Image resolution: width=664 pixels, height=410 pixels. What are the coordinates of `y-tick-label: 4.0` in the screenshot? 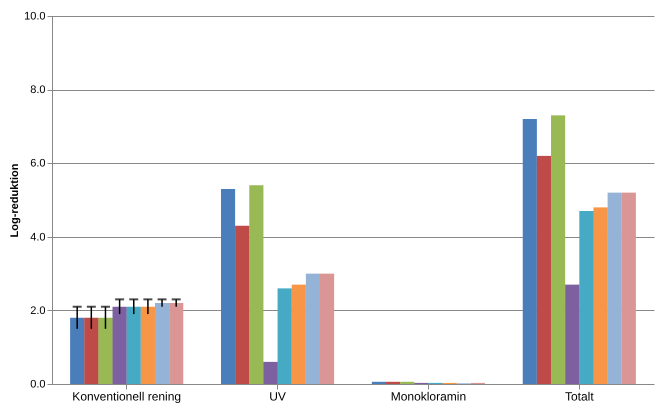 It's located at (38, 237).